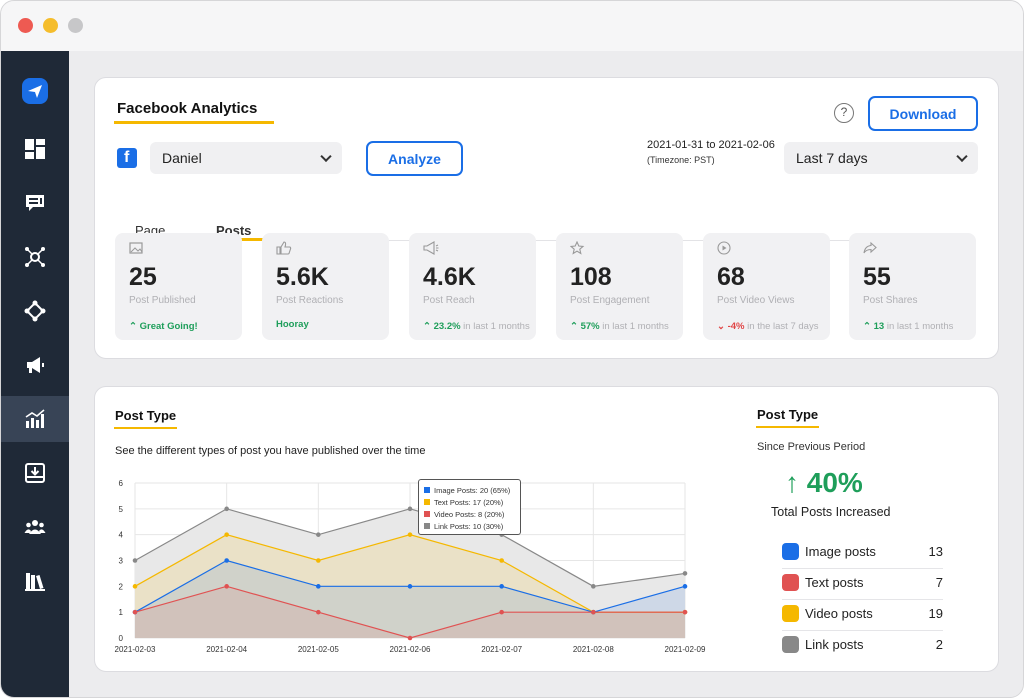 The height and width of the screenshot is (698, 1024). I want to click on dashboard-icon, so click(35, 149).